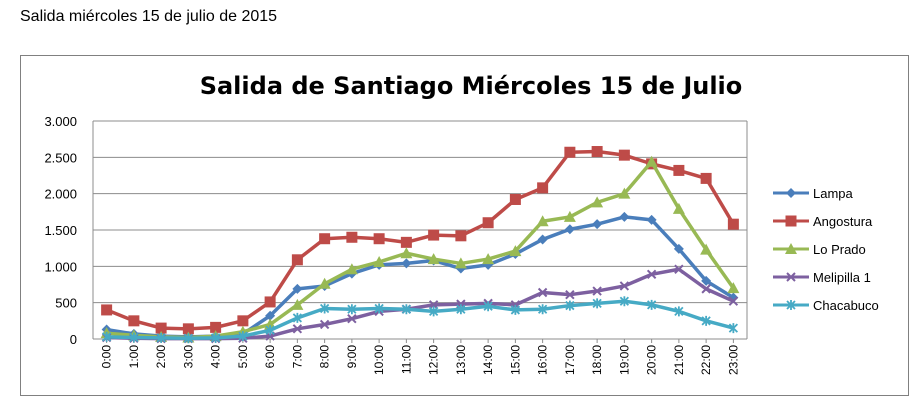  I want to click on x-tick-label: 16:00, so click(543, 360).